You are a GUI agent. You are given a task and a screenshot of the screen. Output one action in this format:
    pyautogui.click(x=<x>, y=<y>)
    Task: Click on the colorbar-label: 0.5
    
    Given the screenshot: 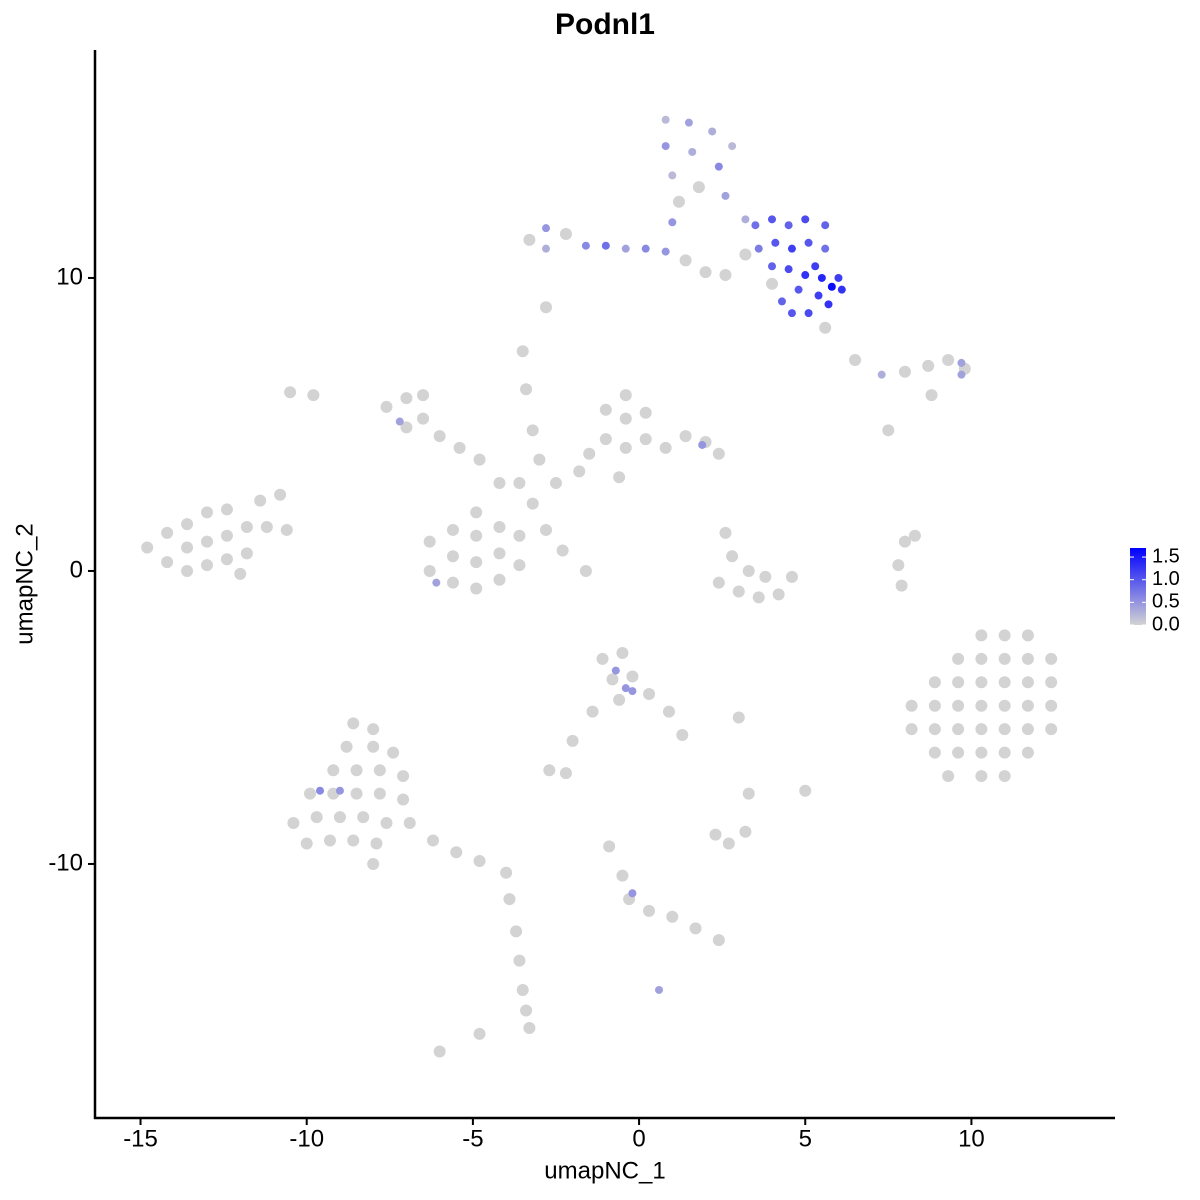 What is the action you would take?
    pyautogui.click(x=1166, y=602)
    